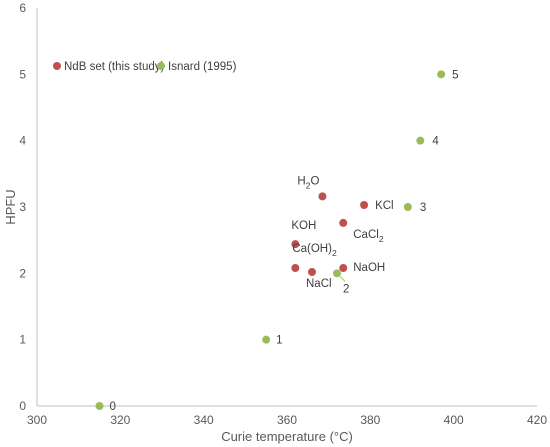 The width and height of the screenshot is (550, 447). What do you see at coordinates (22, 74) in the screenshot?
I see `y-tick-label: 5` at bounding box center [22, 74].